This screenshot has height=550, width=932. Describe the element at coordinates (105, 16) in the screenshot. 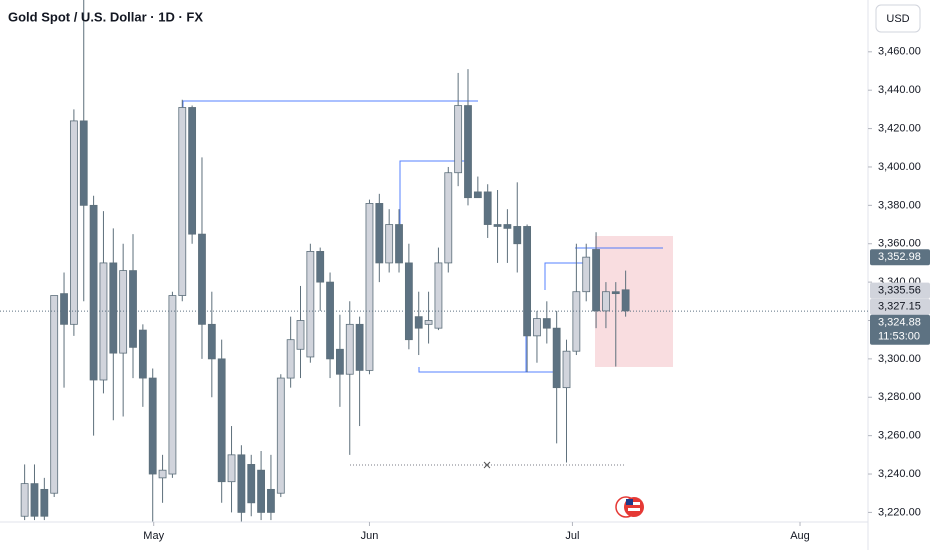

I see `chart-title: Gold Spot / U.S. Dollar · 1D · FX` at that location.